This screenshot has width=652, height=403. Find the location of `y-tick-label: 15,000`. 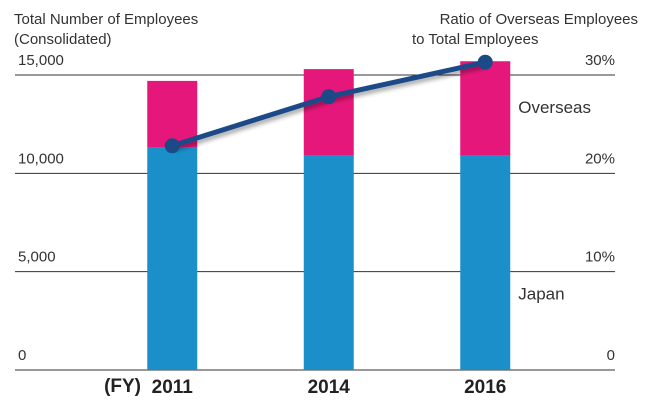

y-tick-label: 15,000 is located at coordinates (41, 60).